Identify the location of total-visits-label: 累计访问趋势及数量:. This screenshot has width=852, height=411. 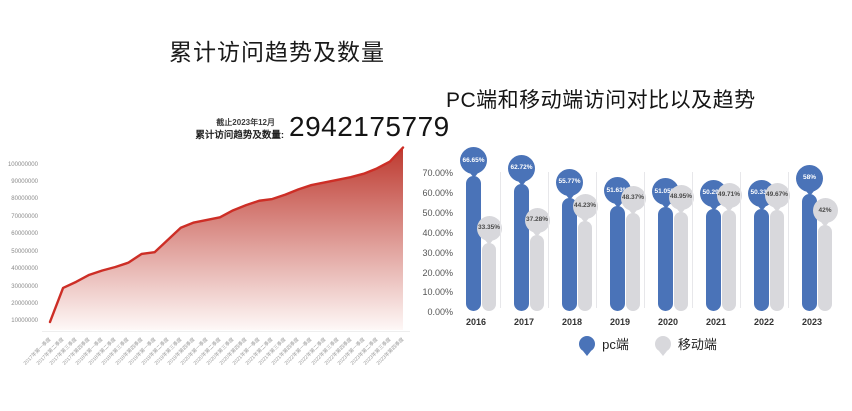
(239, 135).